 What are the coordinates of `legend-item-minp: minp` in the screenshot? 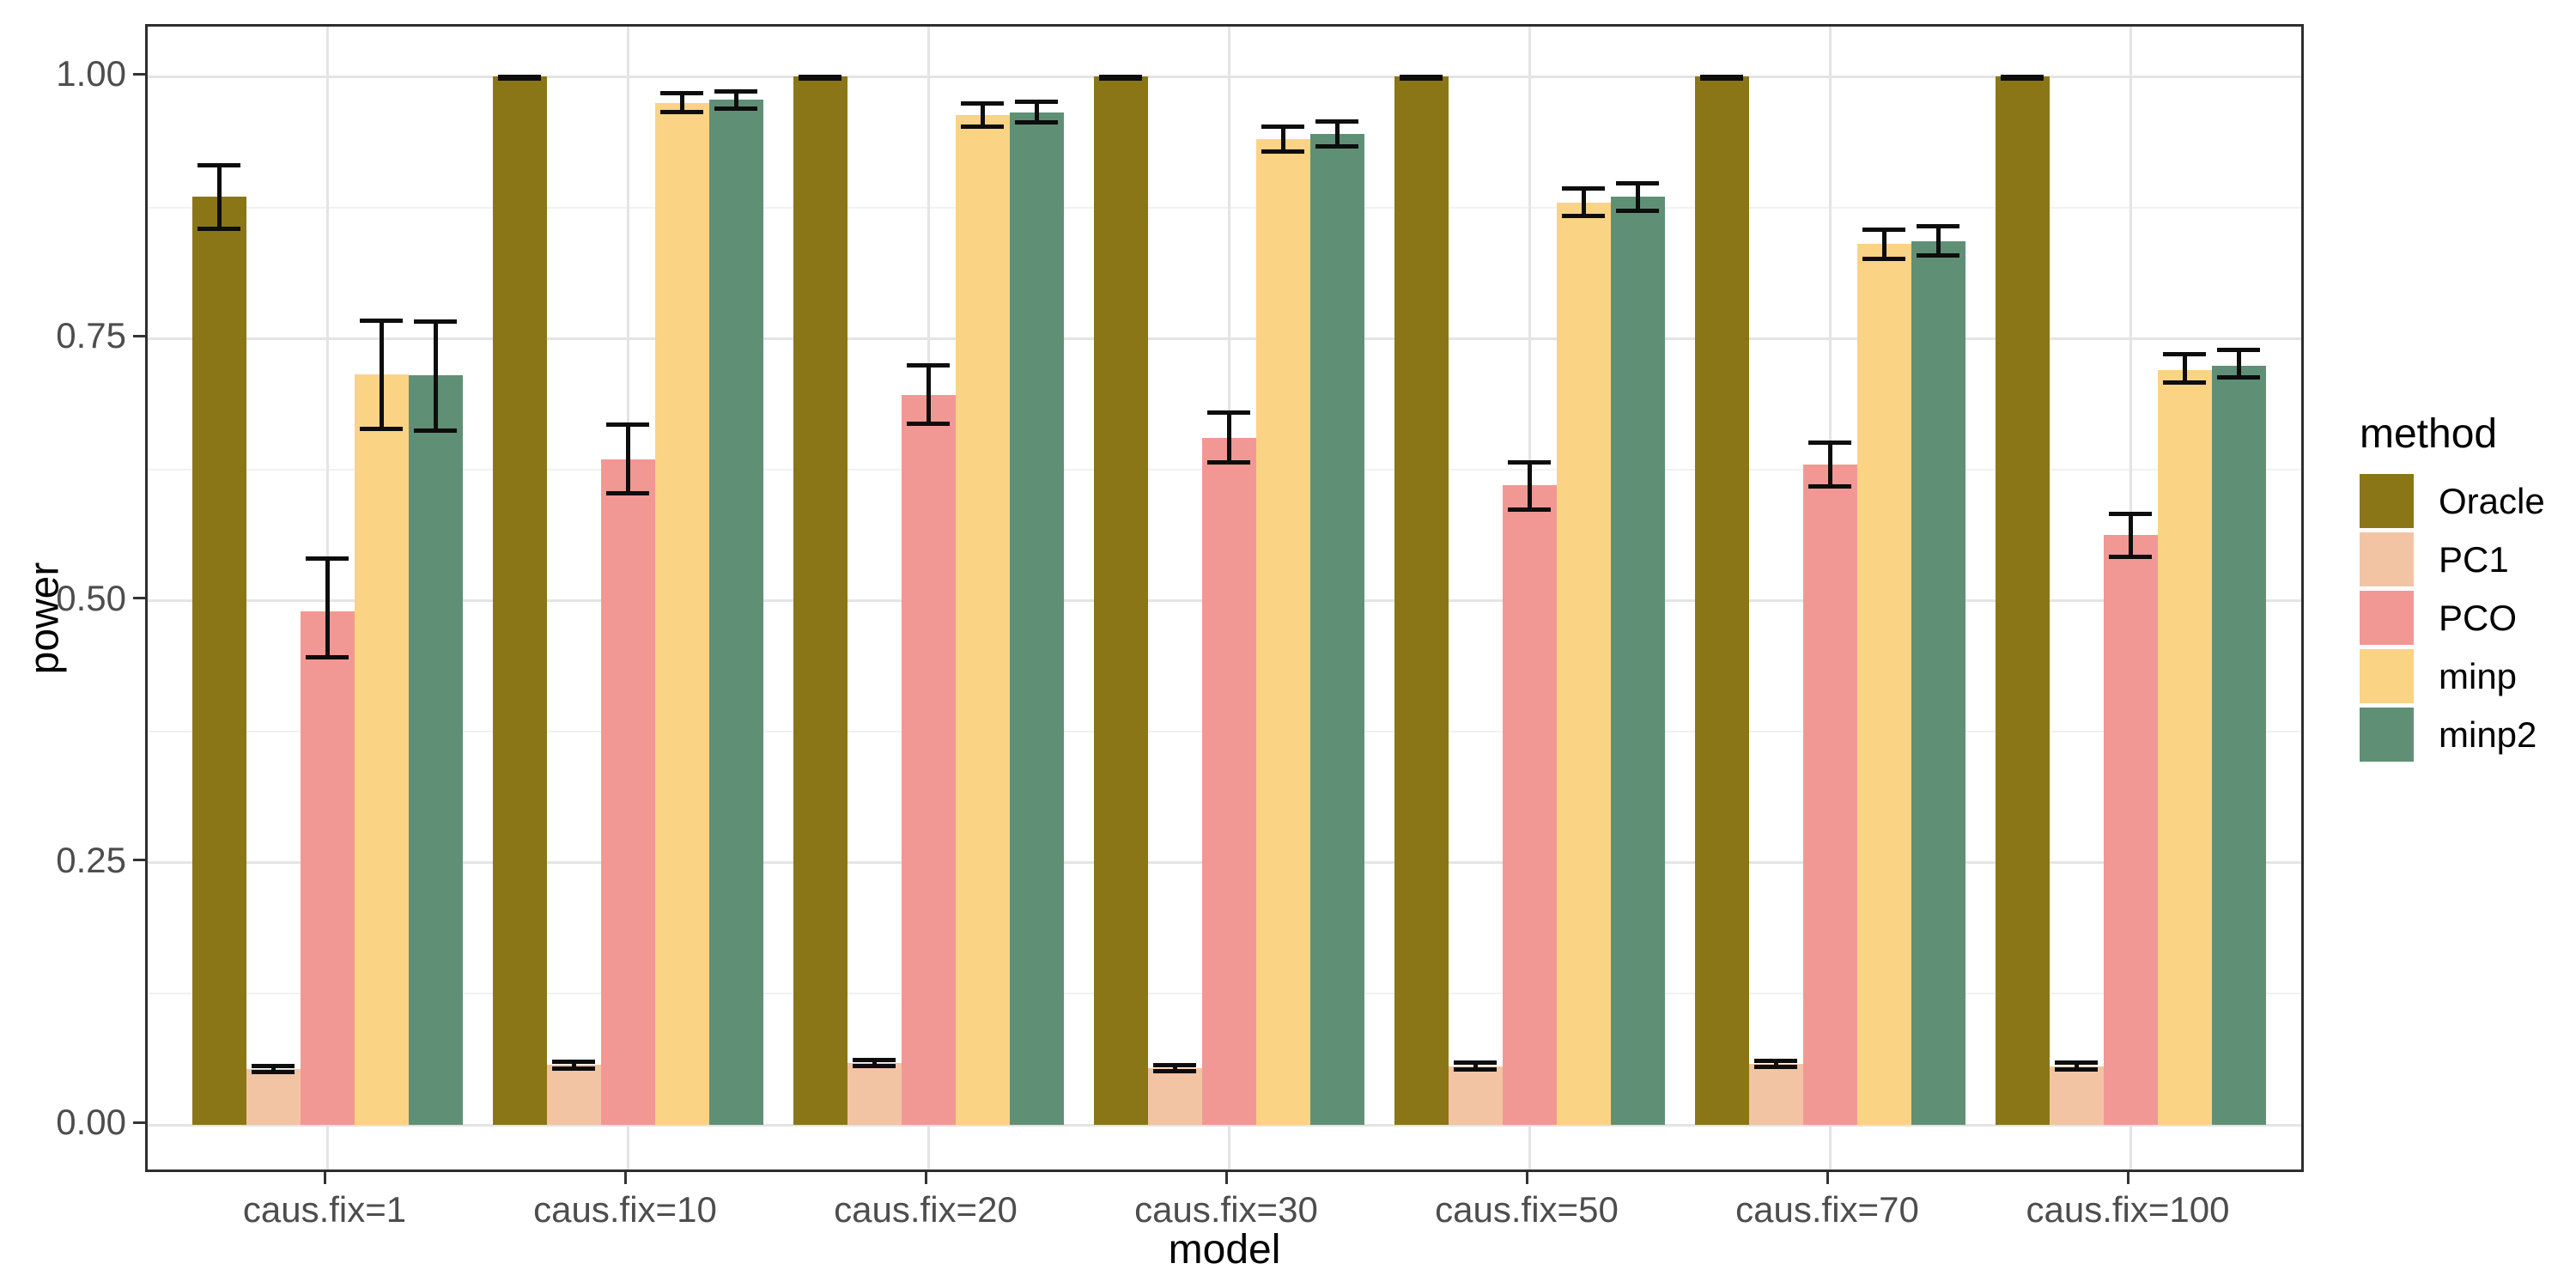 It's located at (2467, 676).